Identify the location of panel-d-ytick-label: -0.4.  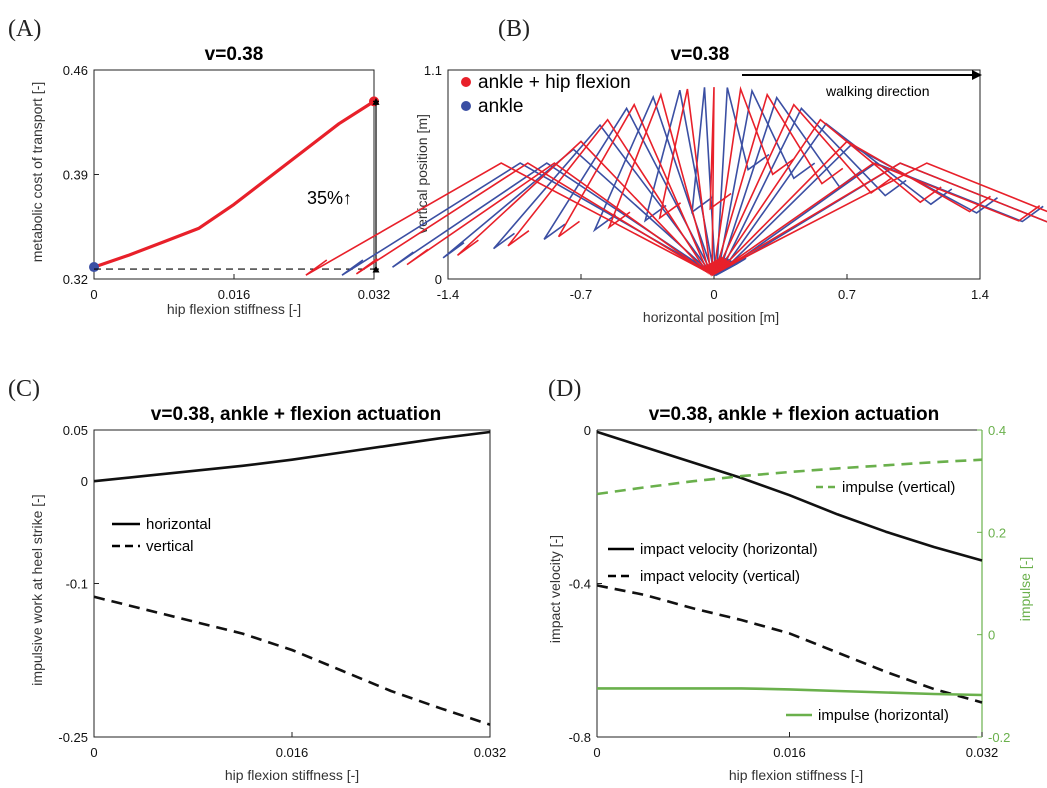
(580, 584).